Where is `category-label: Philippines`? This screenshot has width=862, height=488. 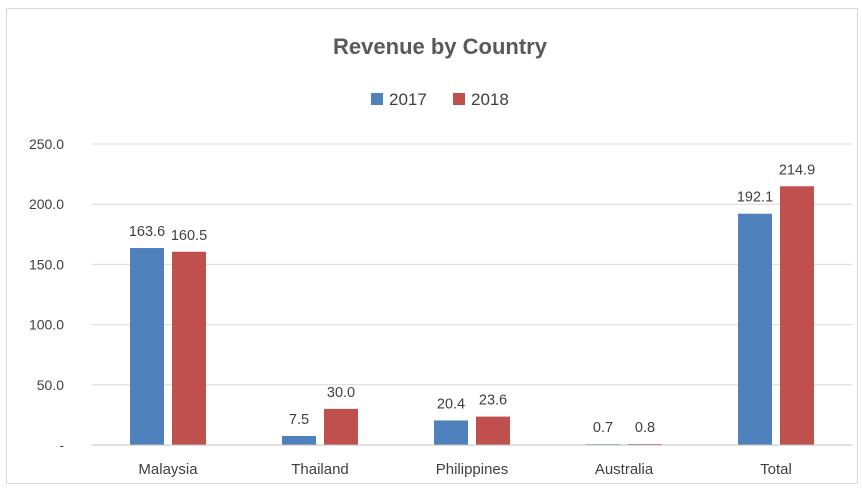
category-label: Philippines is located at coordinates (472, 469).